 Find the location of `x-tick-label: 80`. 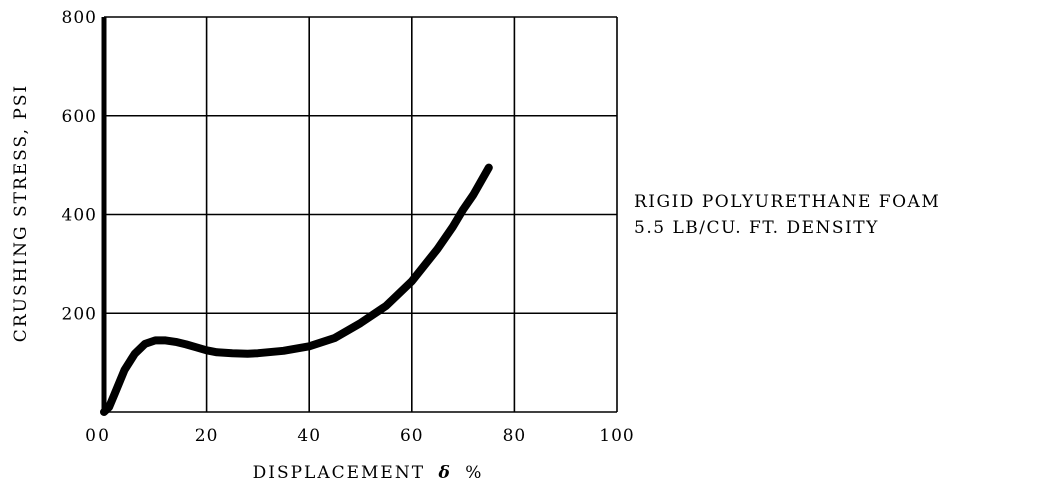

x-tick-label: 80 is located at coordinates (515, 436).